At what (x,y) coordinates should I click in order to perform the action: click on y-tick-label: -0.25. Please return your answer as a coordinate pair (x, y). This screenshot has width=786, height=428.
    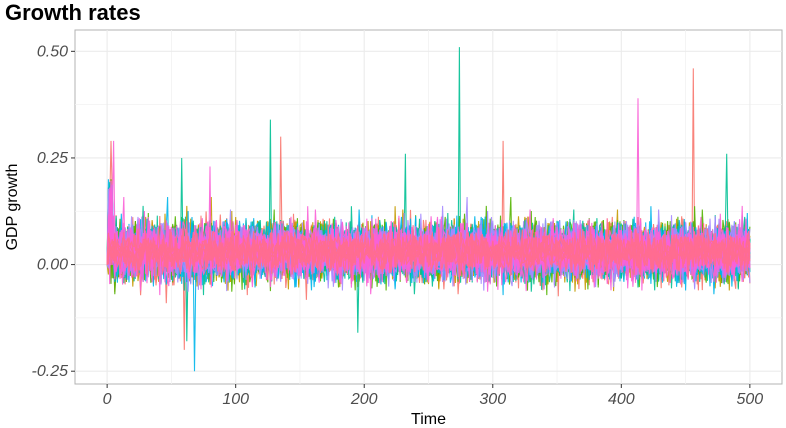
    Looking at the image, I should click on (50, 371).